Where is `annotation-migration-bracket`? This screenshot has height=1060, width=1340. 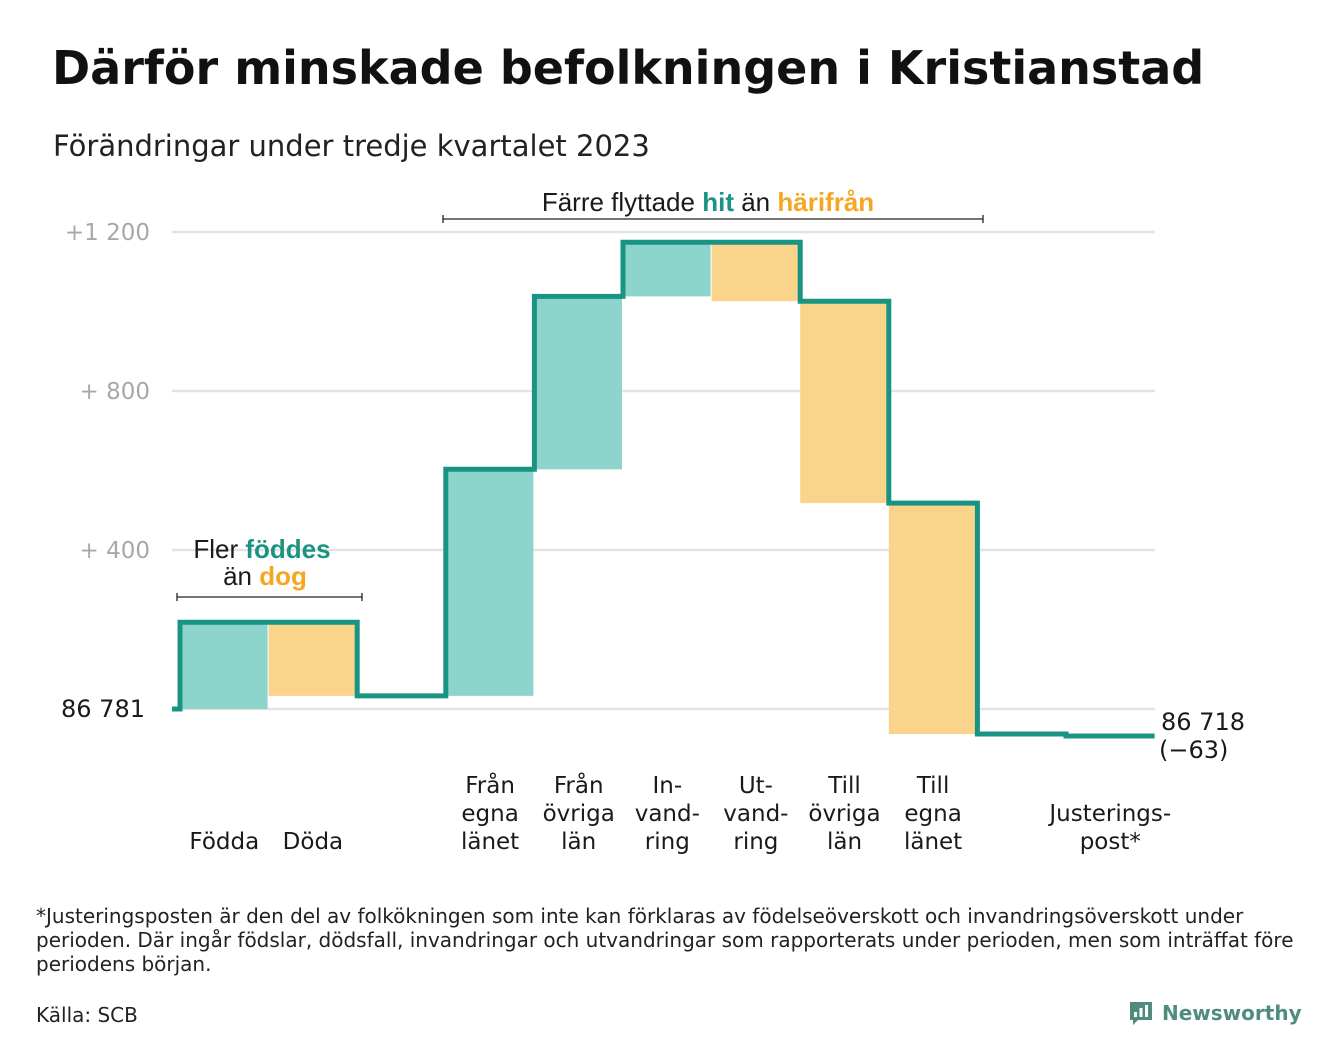 annotation-migration-bracket is located at coordinates (713, 219).